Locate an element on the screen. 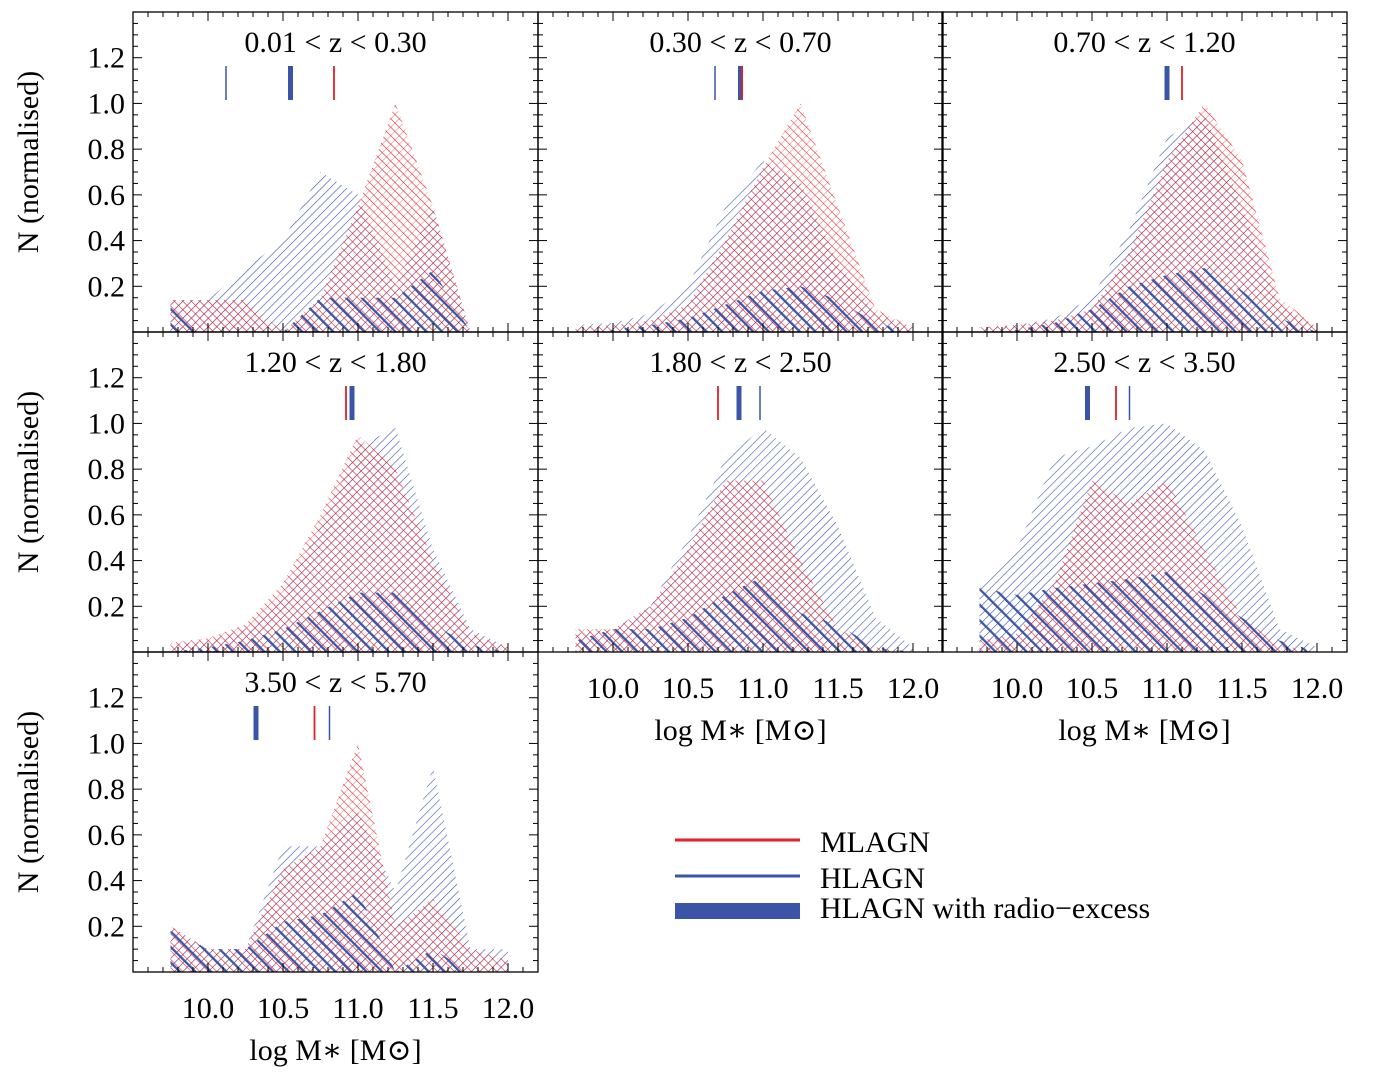 The image size is (1373, 1077). panel-title: 3.50 < z < 5.70 is located at coordinates (335, 682).